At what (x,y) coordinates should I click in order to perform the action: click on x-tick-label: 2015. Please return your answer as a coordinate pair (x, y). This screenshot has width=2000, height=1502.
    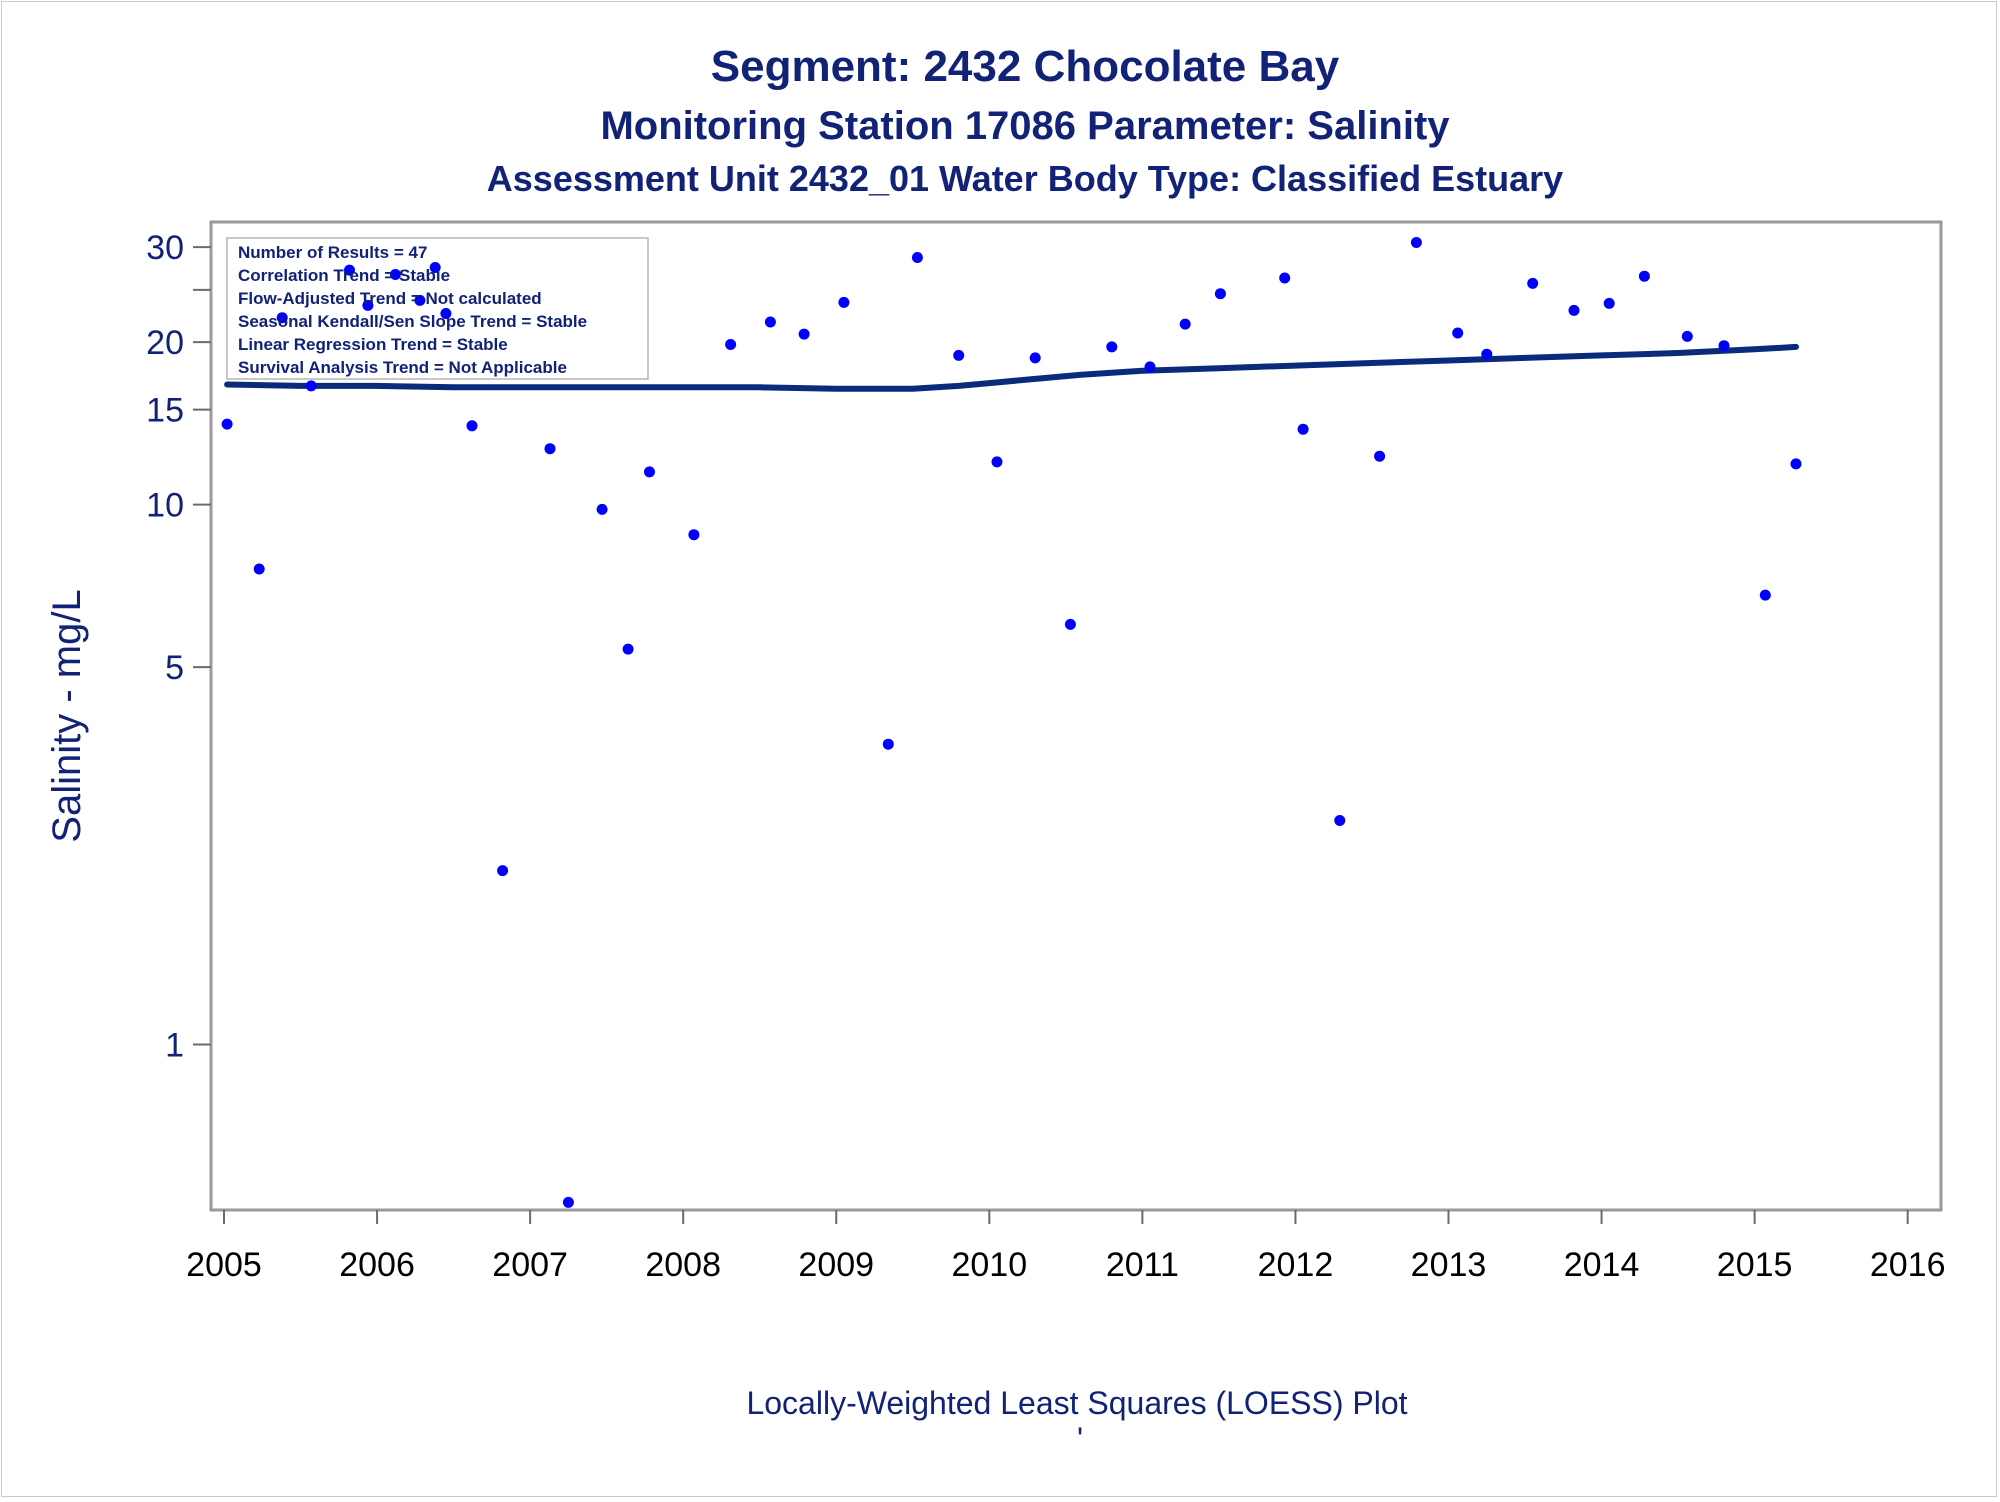
    Looking at the image, I should click on (1755, 1265).